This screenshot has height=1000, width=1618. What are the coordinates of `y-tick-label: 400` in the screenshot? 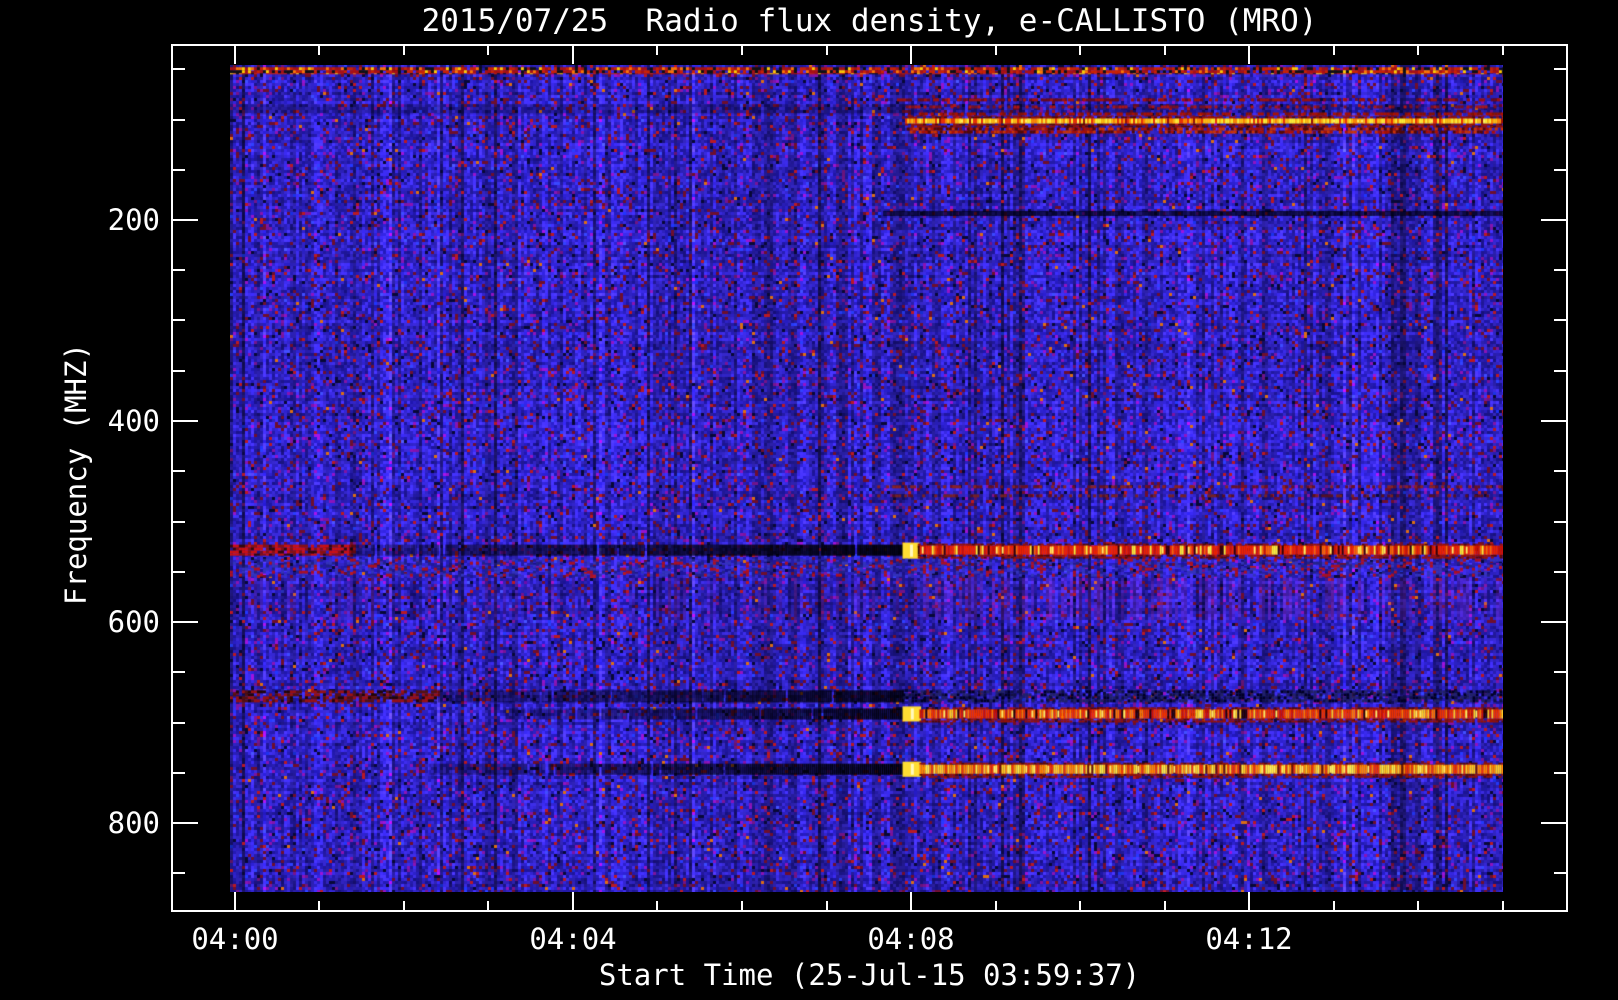 It's located at (133, 421).